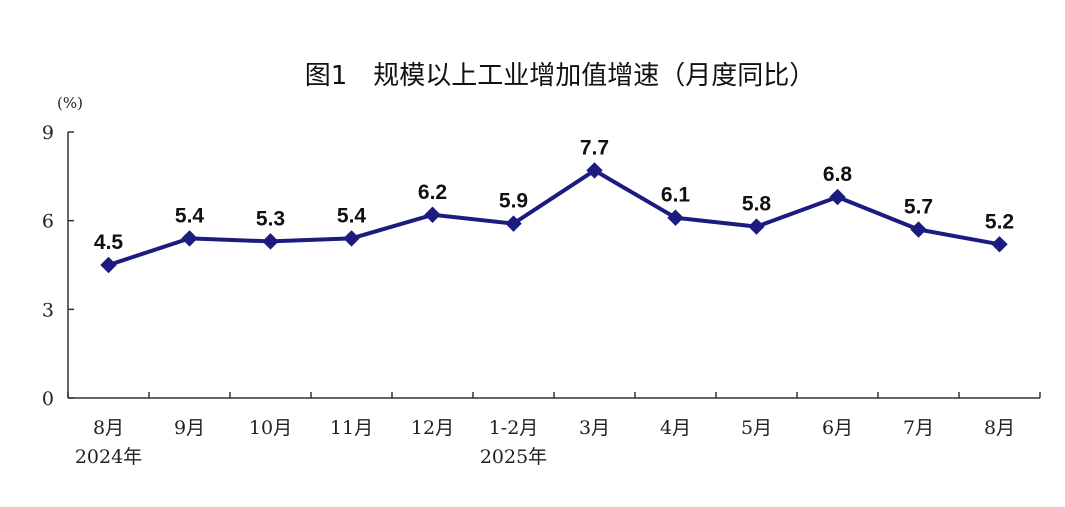 This screenshot has width=1065, height=507. What do you see at coordinates (432, 428) in the screenshot?
I see `x-tick-label: 12月` at bounding box center [432, 428].